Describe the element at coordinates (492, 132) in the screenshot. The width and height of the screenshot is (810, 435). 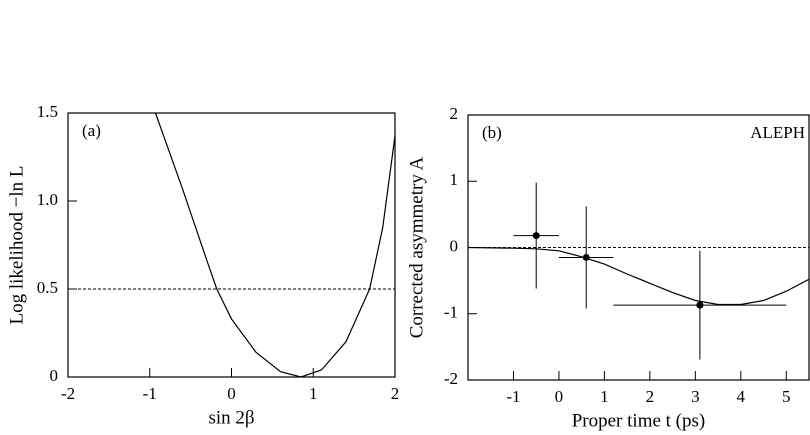
I see `panel-label: (b)` at that location.